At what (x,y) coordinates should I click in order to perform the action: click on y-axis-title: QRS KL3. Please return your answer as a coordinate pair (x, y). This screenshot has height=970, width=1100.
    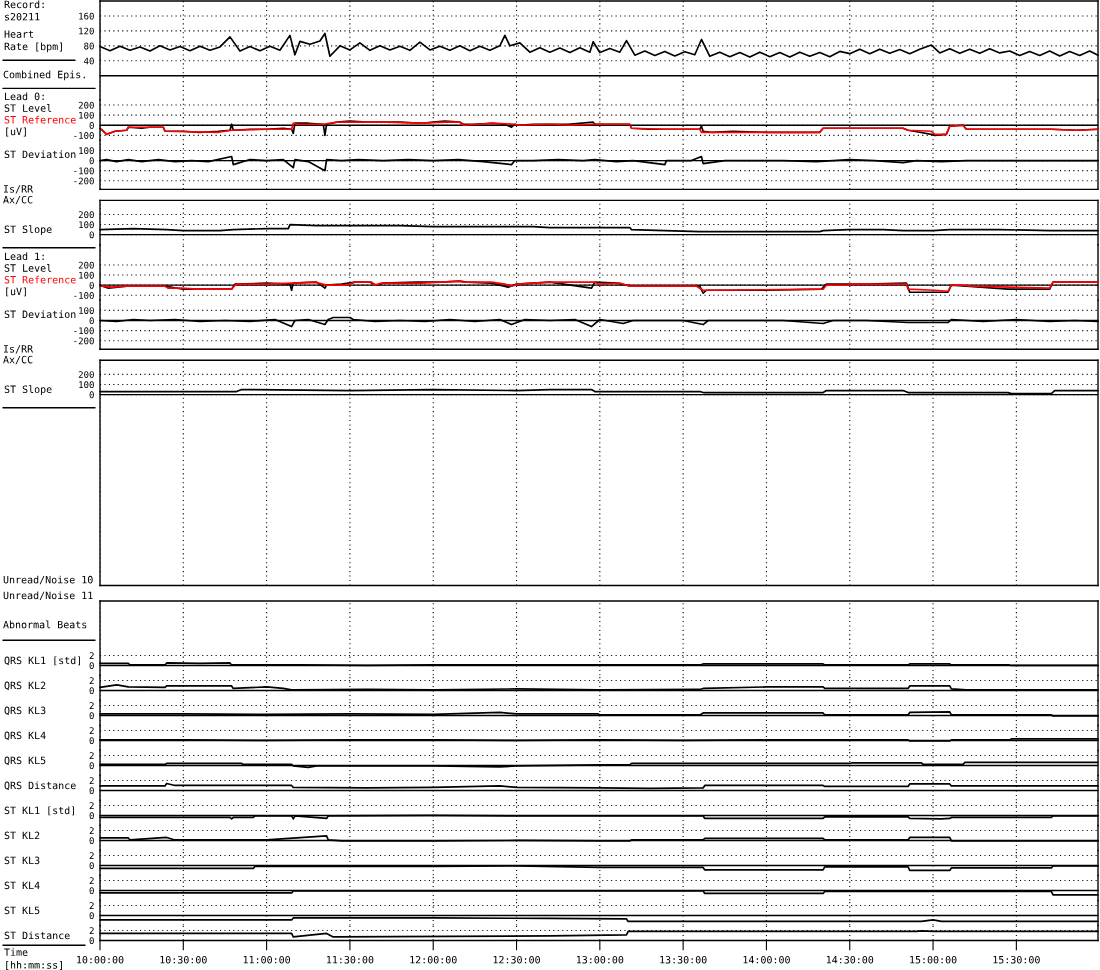
    Looking at the image, I should click on (25, 711).